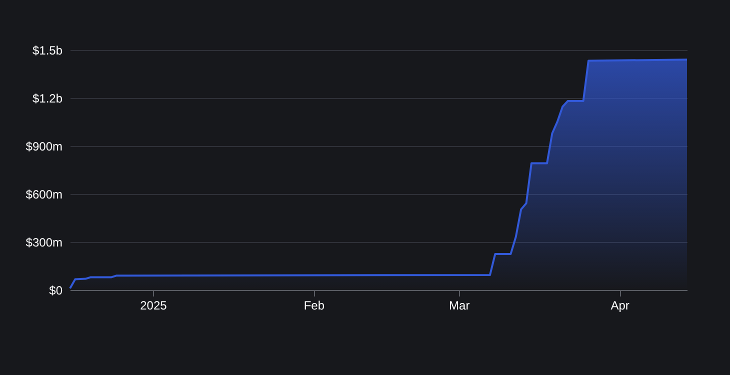 The width and height of the screenshot is (730, 375). What do you see at coordinates (47, 99) in the screenshot?
I see `y-tick-label: $1.2b` at bounding box center [47, 99].